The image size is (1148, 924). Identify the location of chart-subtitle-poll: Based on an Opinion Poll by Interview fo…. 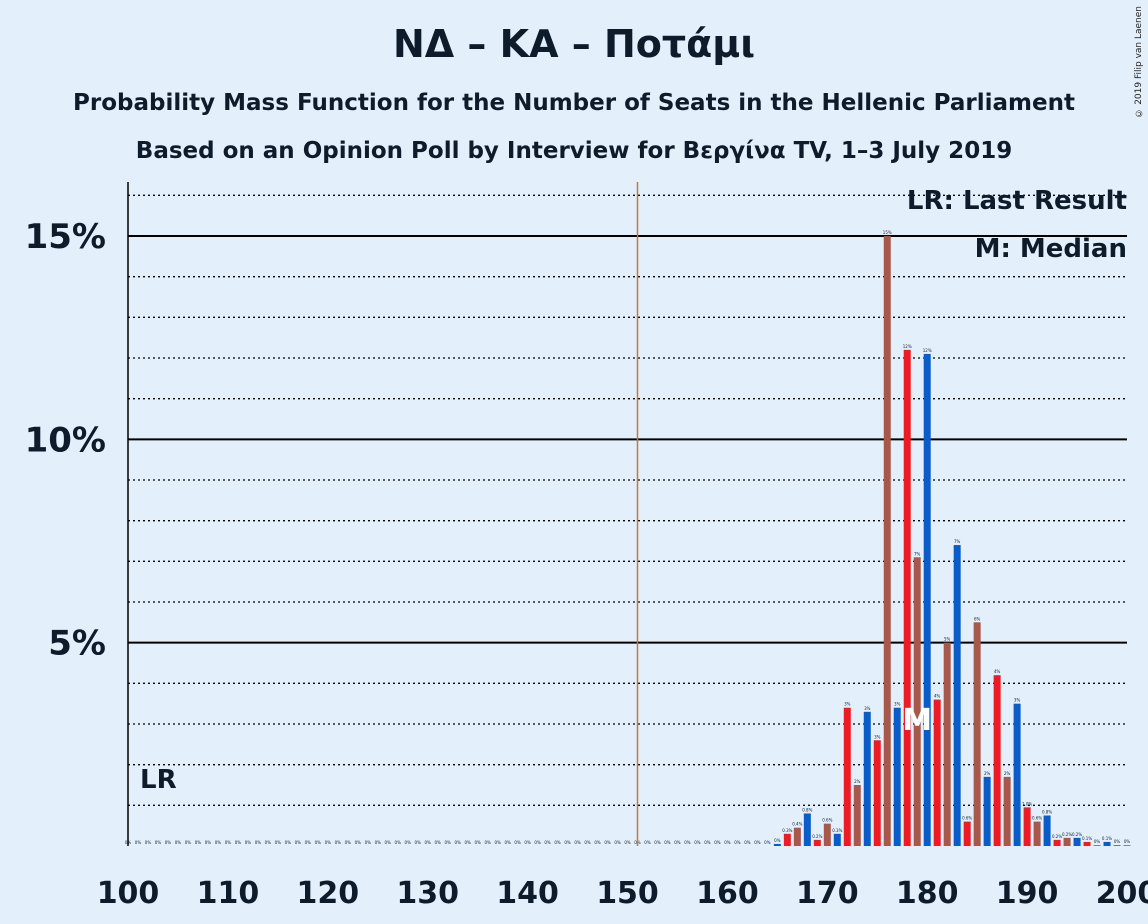
(574, 151).